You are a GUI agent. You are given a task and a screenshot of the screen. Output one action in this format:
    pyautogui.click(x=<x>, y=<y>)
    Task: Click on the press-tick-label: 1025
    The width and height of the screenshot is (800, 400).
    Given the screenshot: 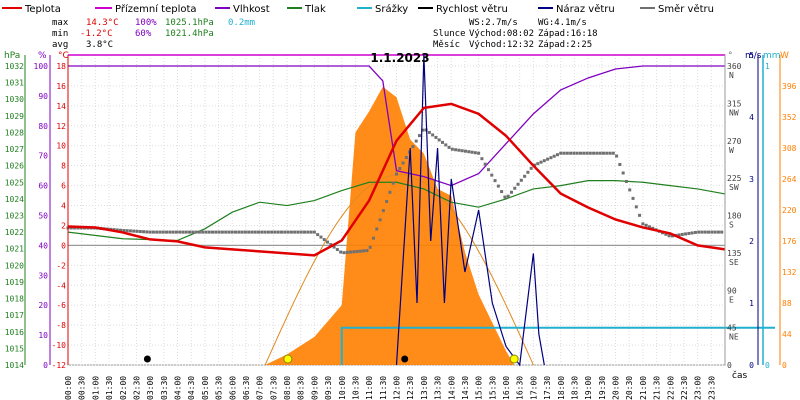 What is the action you would take?
    pyautogui.click(x=14, y=182)
    